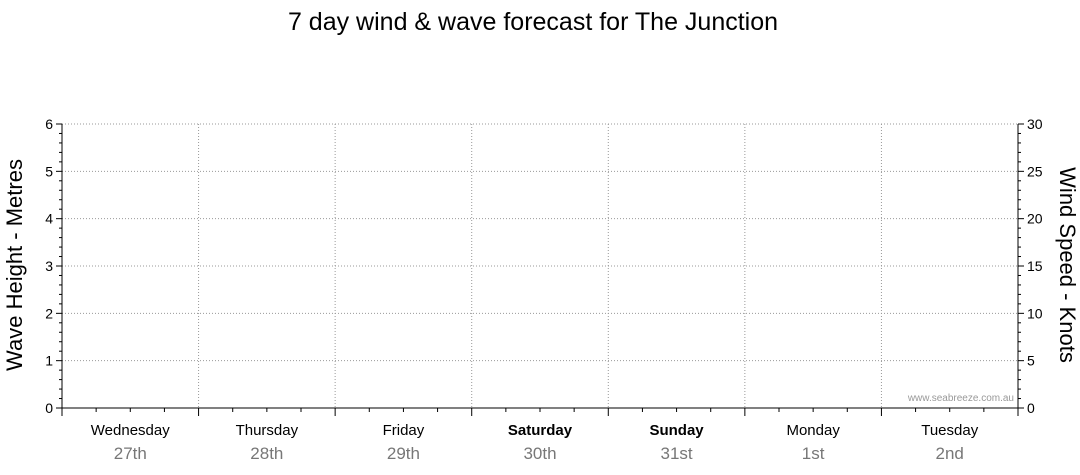  I want to click on day-name-label: Tuesday, so click(949, 430).